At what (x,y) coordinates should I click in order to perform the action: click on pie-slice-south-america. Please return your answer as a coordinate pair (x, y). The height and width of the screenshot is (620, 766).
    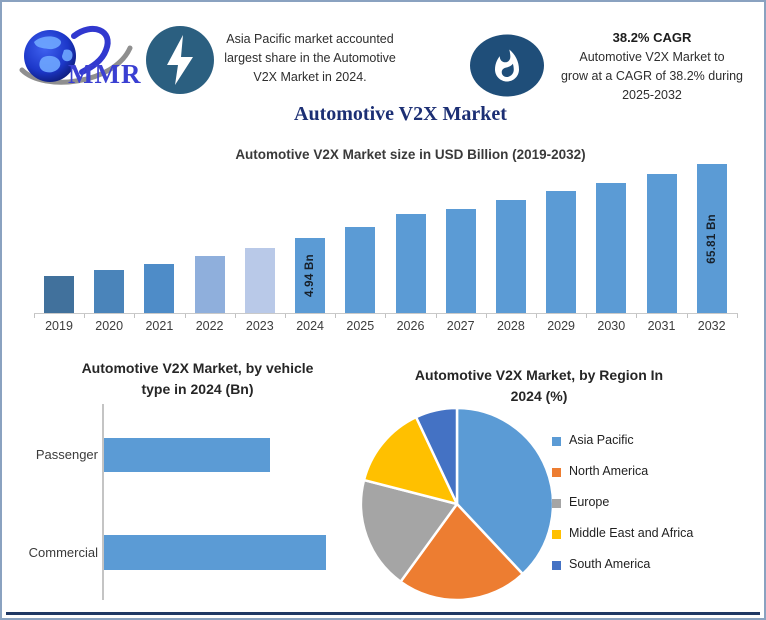
    Looking at the image, I should click on (436, 456).